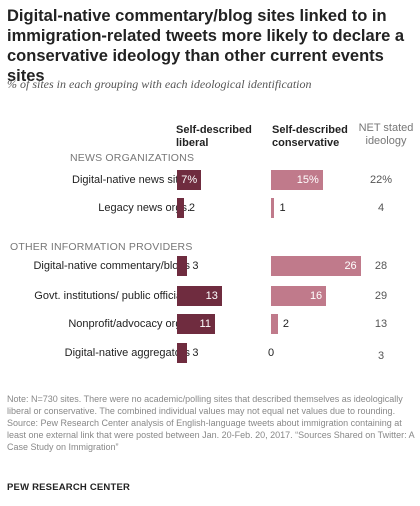 This screenshot has width=420, height=506. What do you see at coordinates (381, 266) in the screenshot?
I see `net-value-digital-native-commentary-blogs: 28` at bounding box center [381, 266].